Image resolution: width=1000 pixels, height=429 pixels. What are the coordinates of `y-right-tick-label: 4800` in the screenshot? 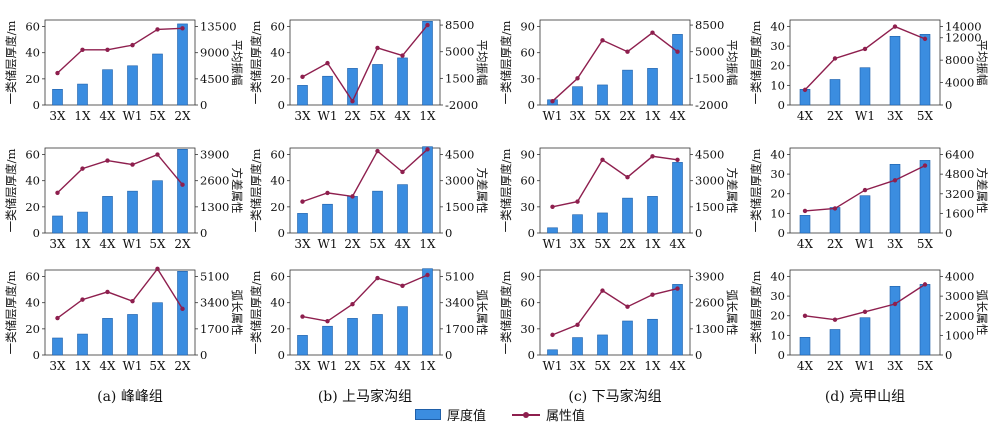 It's located at (959, 174).